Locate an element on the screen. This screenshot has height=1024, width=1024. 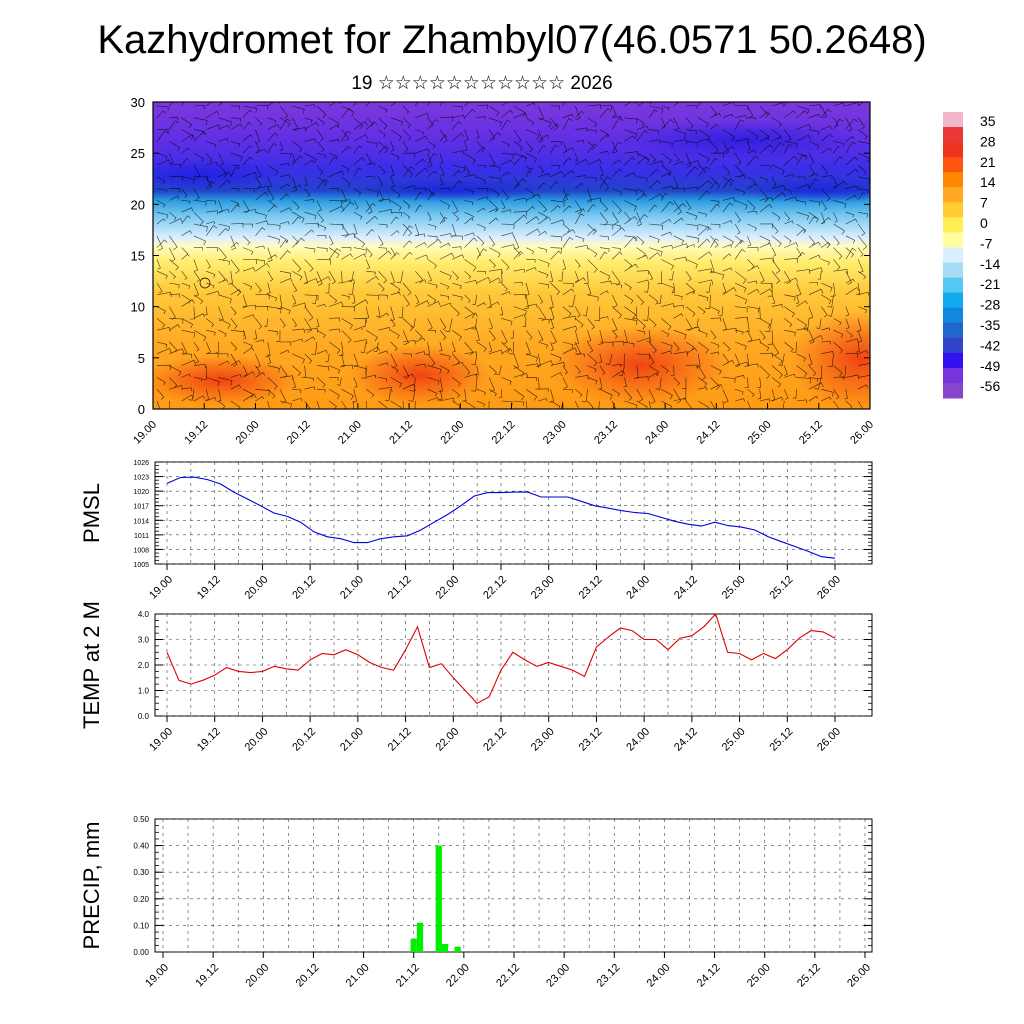
temp-series-line is located at coordinates (501, 658).